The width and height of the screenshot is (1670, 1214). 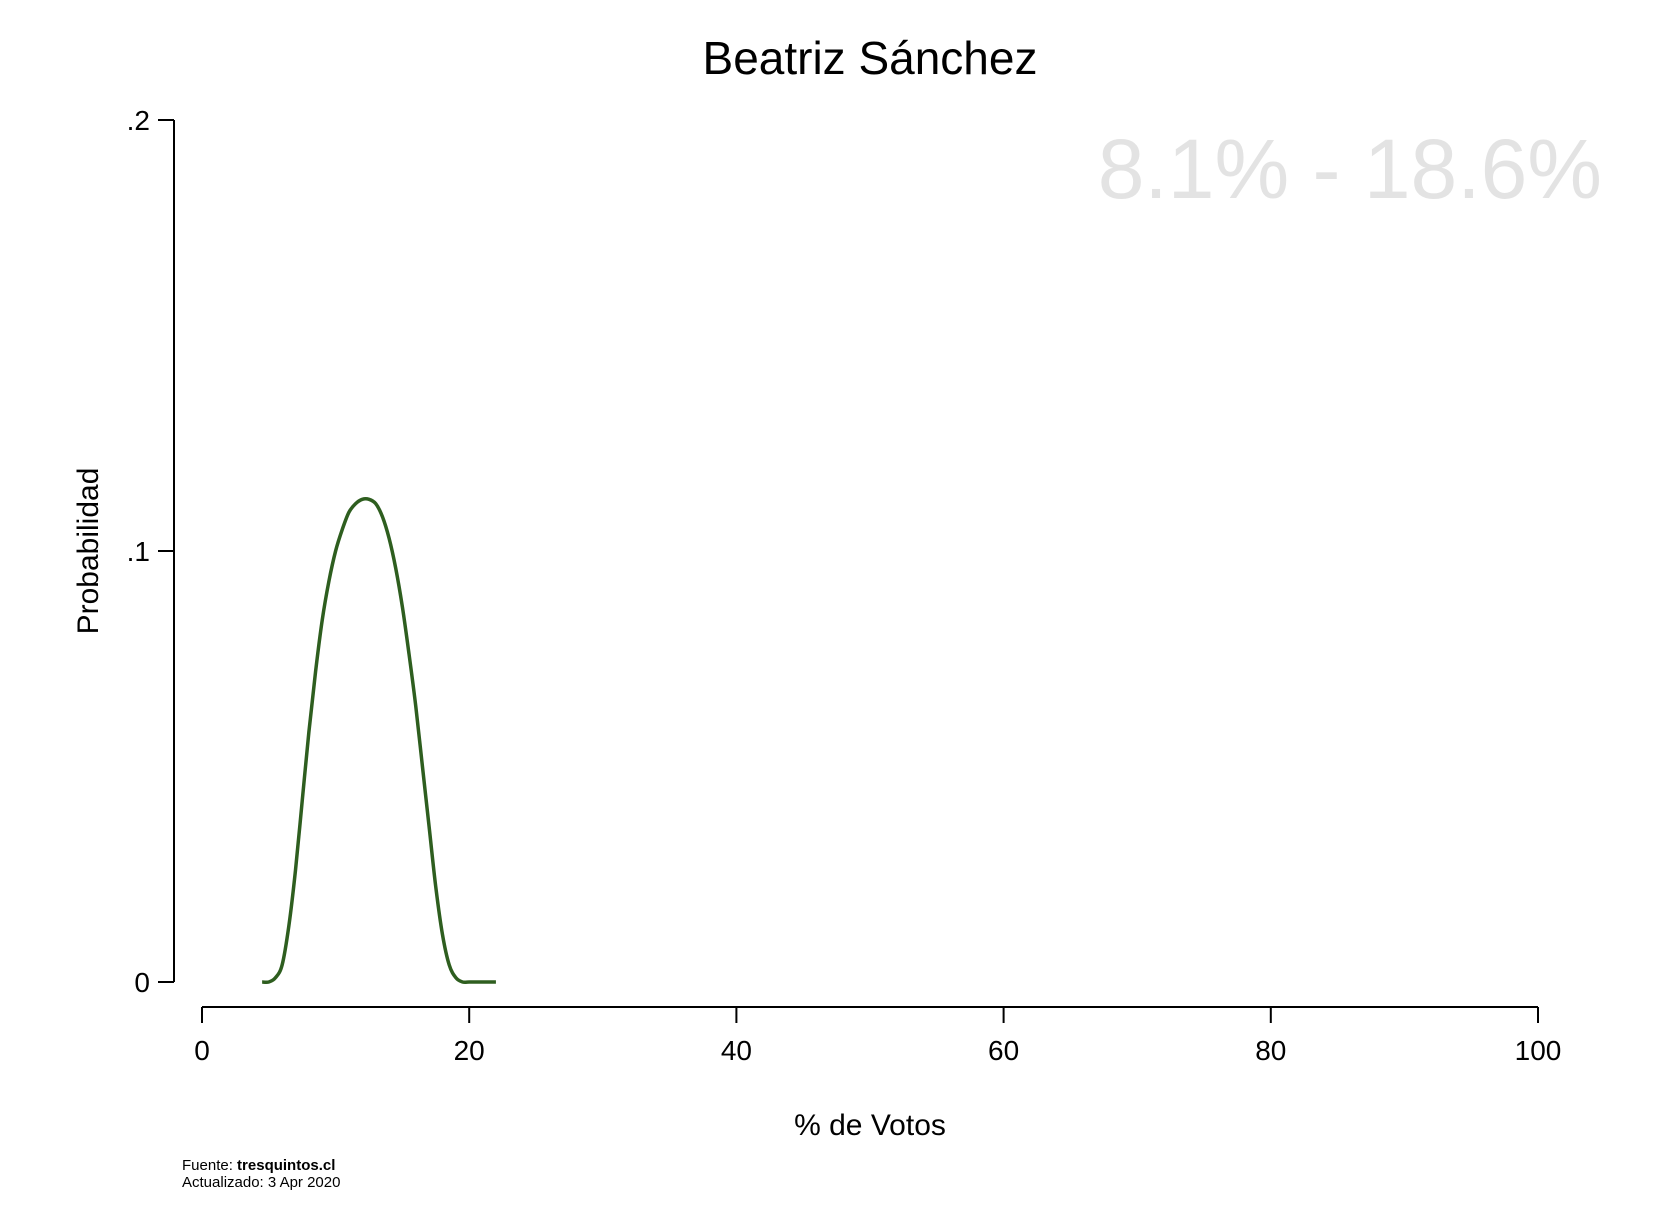 I want to click on y-ticks: 0 .1 .2, so click(x=150, y=551).